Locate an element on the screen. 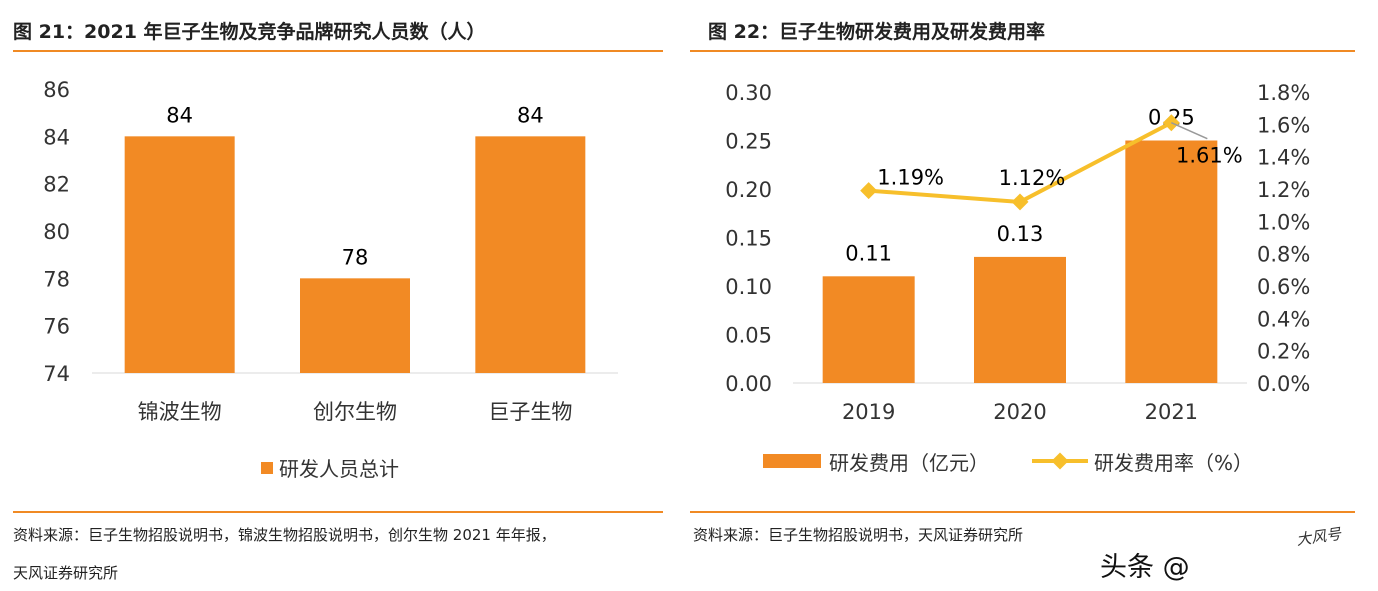 The height and width of the screenshot is (591, 1378). x-tick-label: 锦波生物 is located at coordinates (180, 412).